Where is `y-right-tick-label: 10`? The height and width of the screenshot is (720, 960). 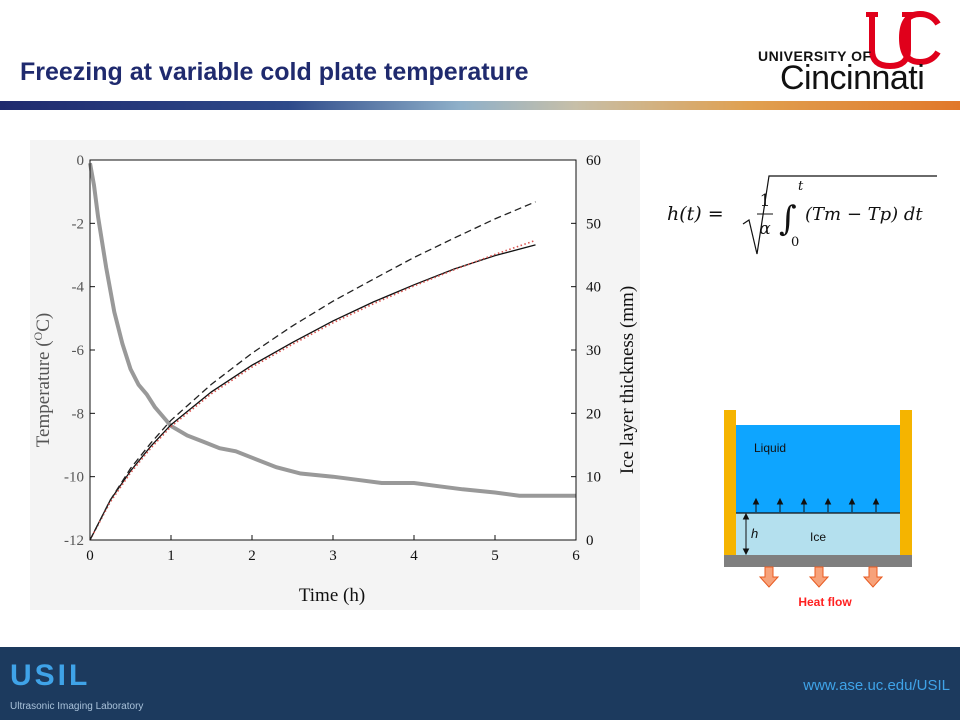 y-right-tick-label: 10 is located at coordinates (593, 478).